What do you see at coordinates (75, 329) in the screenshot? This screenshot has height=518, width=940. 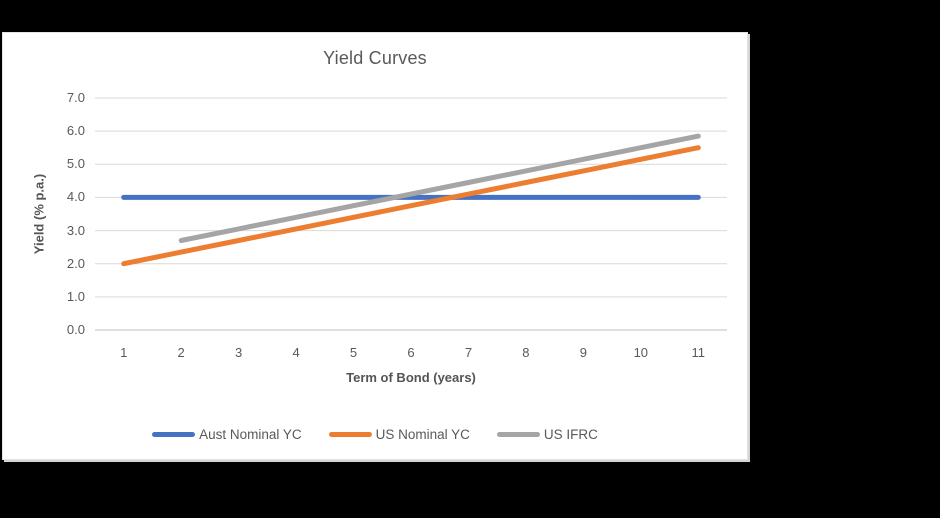 I see `y-tick-label: 0.0` at bounding box center [75, 329].